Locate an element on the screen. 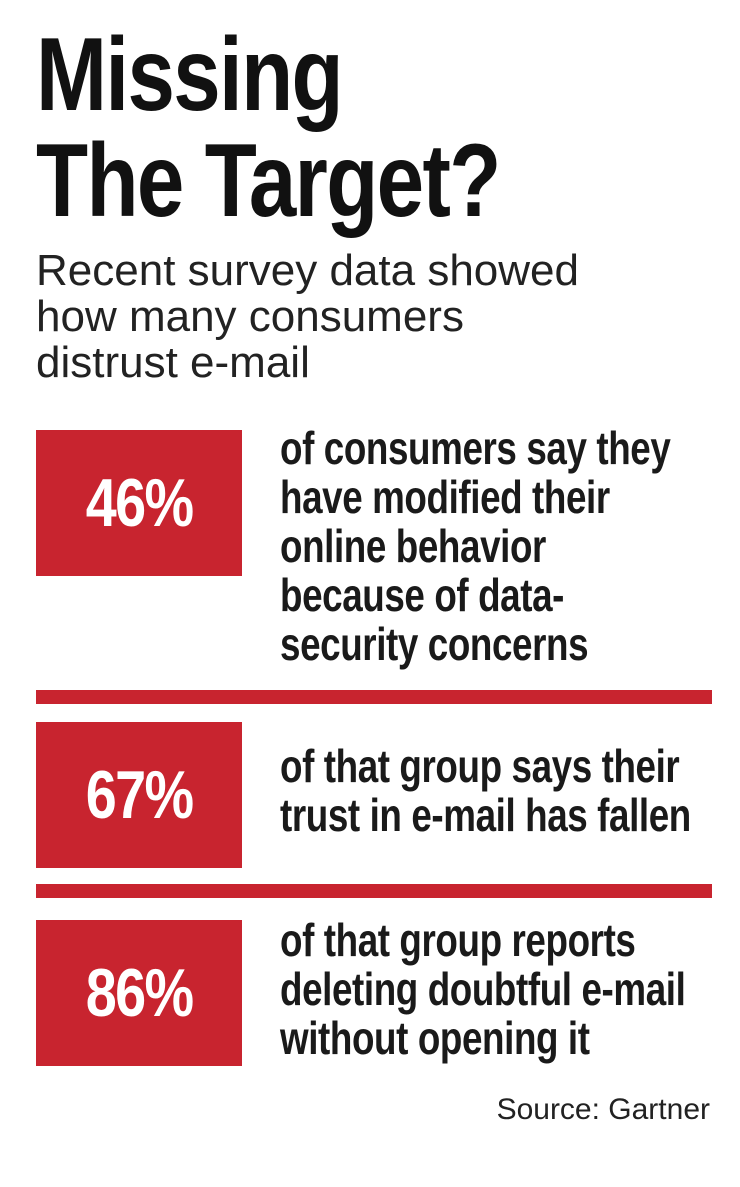  source-credit: Source: Gartner is located at coordinates (603, 1109).